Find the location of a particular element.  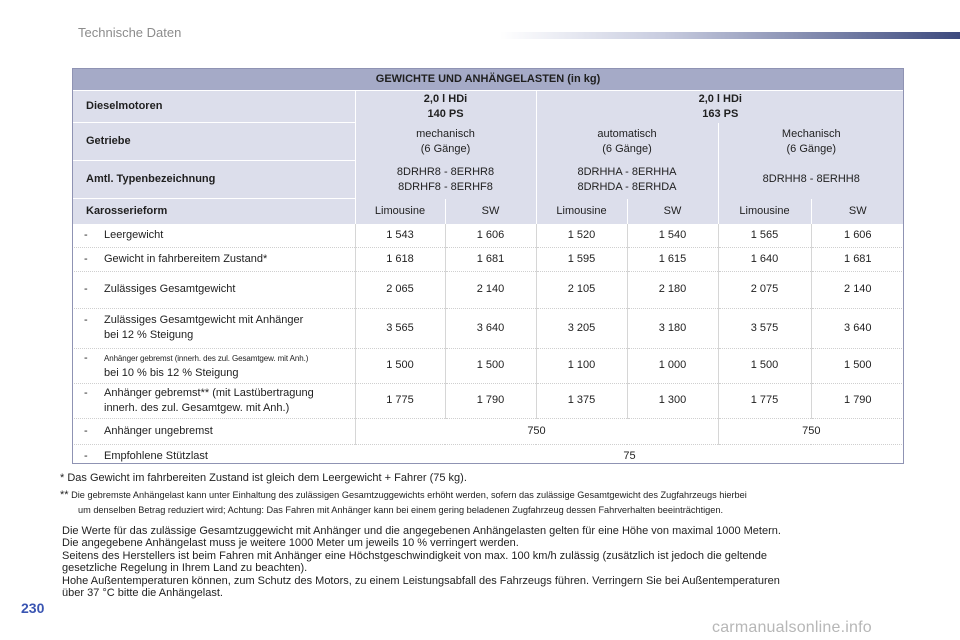

table-title-row: GEWICHTE UND ANHÄNGELASTEN (in kg) is located at coordinates (488, 79).